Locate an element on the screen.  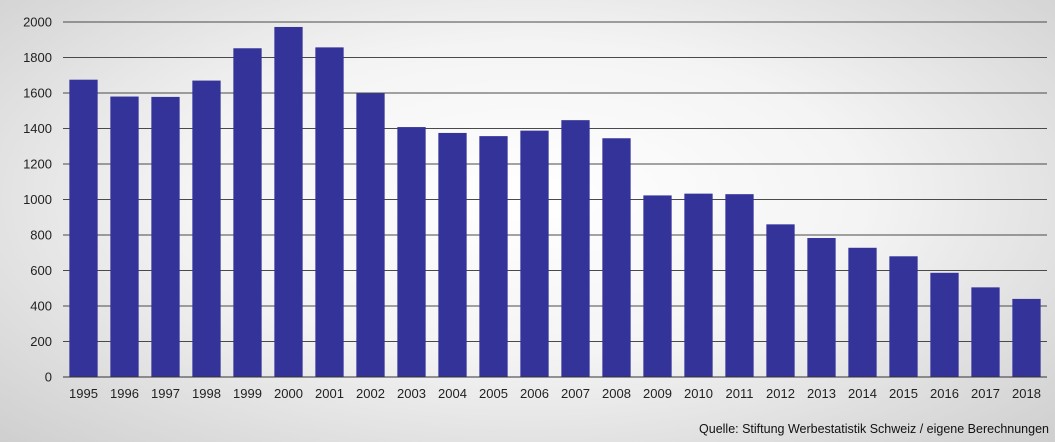
bar-2018 is located at coordinates (1026, 337).